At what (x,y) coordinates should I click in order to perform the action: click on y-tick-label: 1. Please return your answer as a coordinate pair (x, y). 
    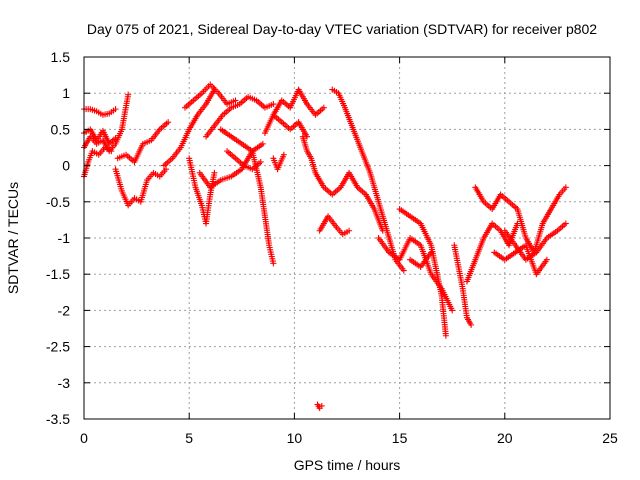
    Looking at the image, I should click on (66, 93).